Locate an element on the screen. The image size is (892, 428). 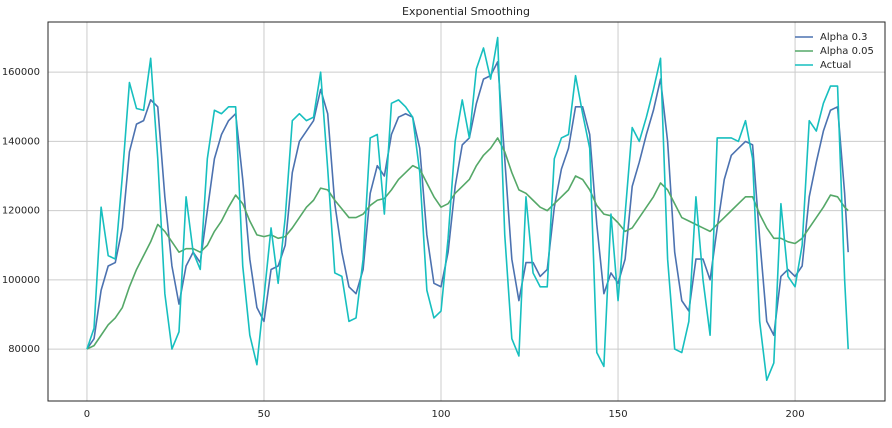
y-tick-label: 120000 is located at coordinates (21, 211).